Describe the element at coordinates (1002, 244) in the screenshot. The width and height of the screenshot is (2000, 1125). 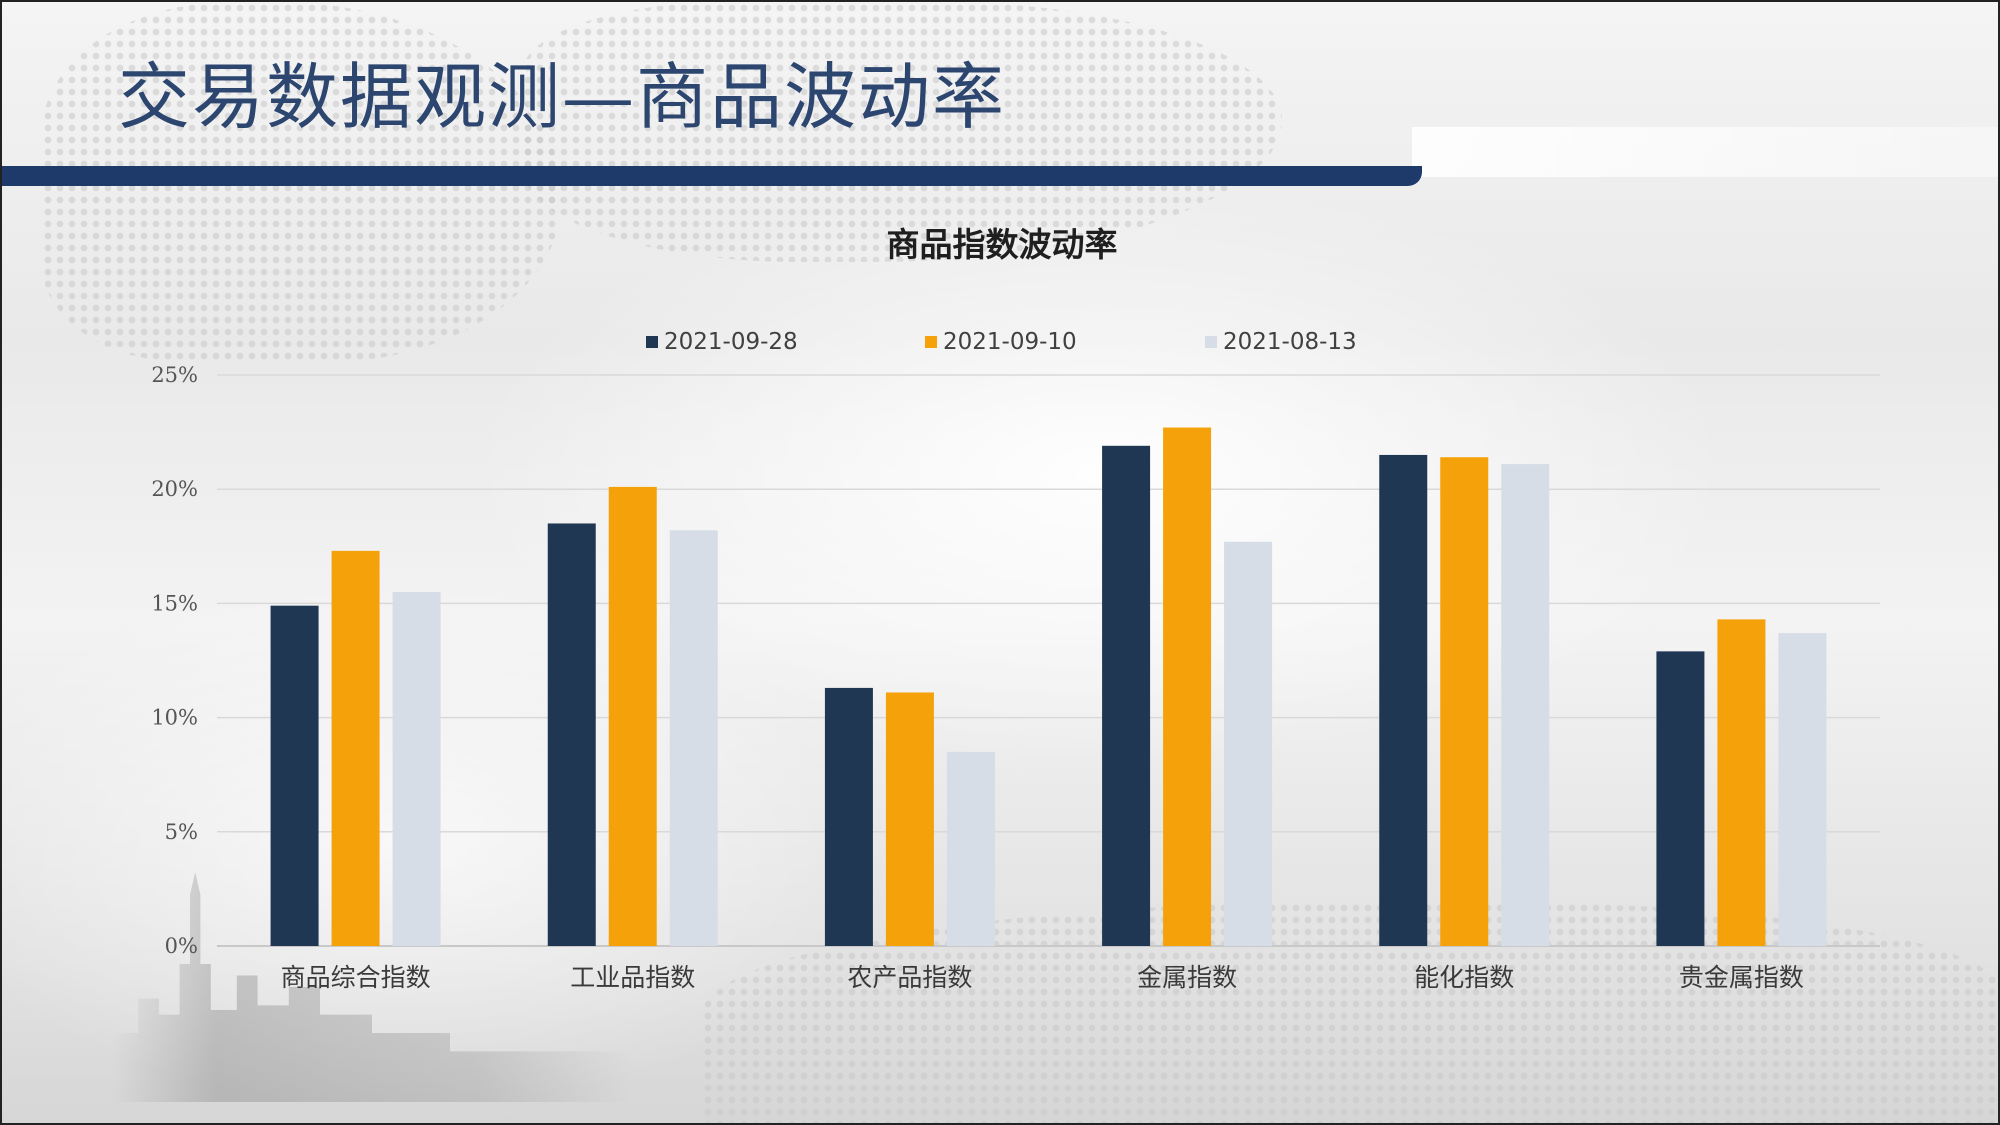
I see `chart-title: 商品指数波动率` at that location.